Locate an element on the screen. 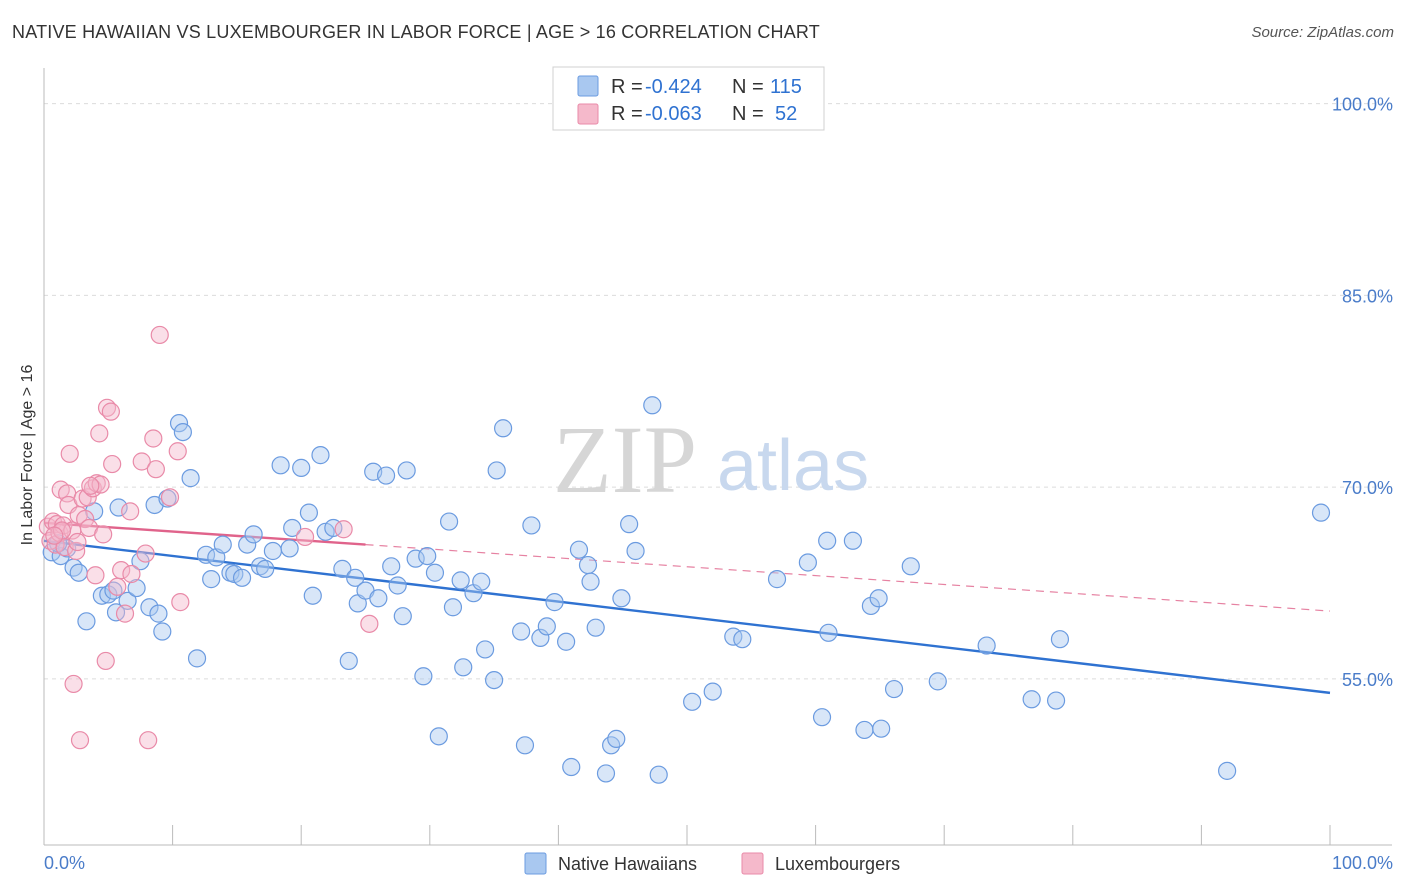 This screenshot has width=1406, height=892. y-tick-label-2: 85.0% is located at coordinates (1367, 296).